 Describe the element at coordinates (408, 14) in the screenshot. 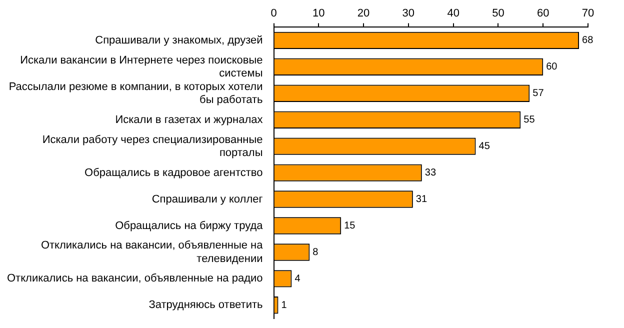

I see `x-tick-label: 30` at that location.